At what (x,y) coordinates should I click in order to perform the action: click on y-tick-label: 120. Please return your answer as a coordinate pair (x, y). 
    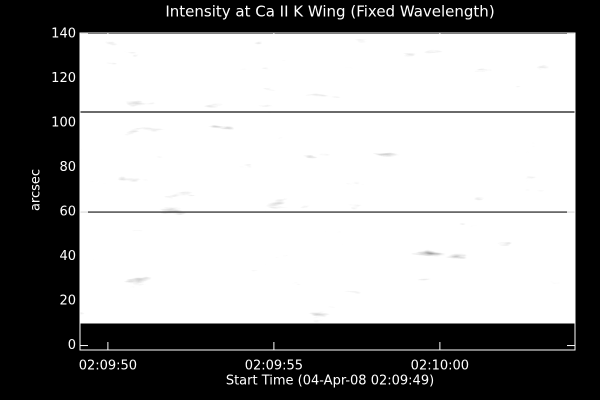
    Looking at the image, I should click on (63, 78).